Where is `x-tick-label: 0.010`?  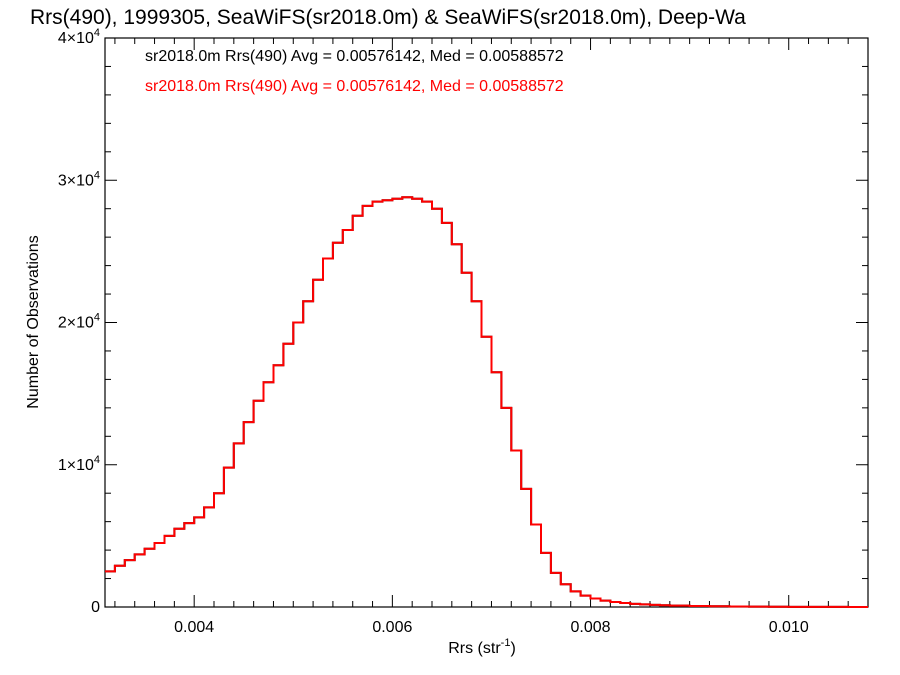 x-tick-label: 0.010 is located at coordinates (789, 627).